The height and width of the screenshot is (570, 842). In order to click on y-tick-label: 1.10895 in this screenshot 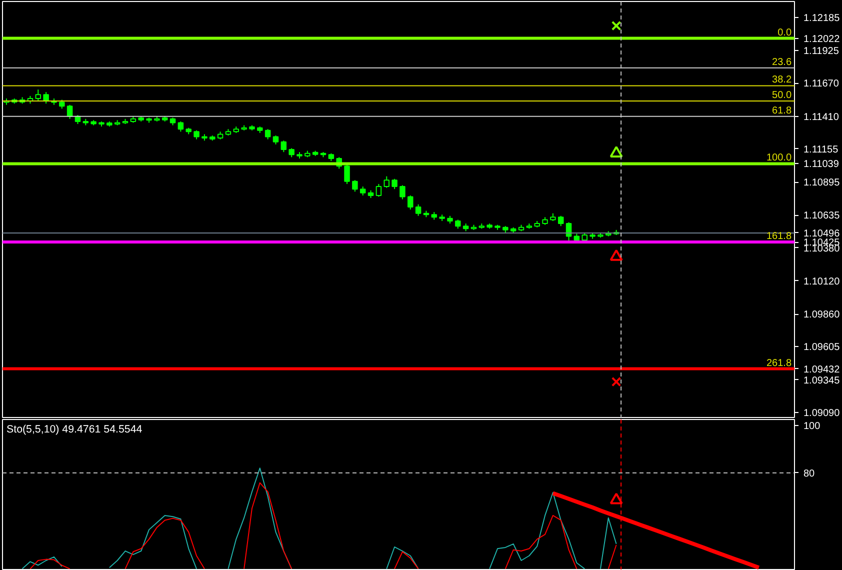, I will do `click(822, 183)`.